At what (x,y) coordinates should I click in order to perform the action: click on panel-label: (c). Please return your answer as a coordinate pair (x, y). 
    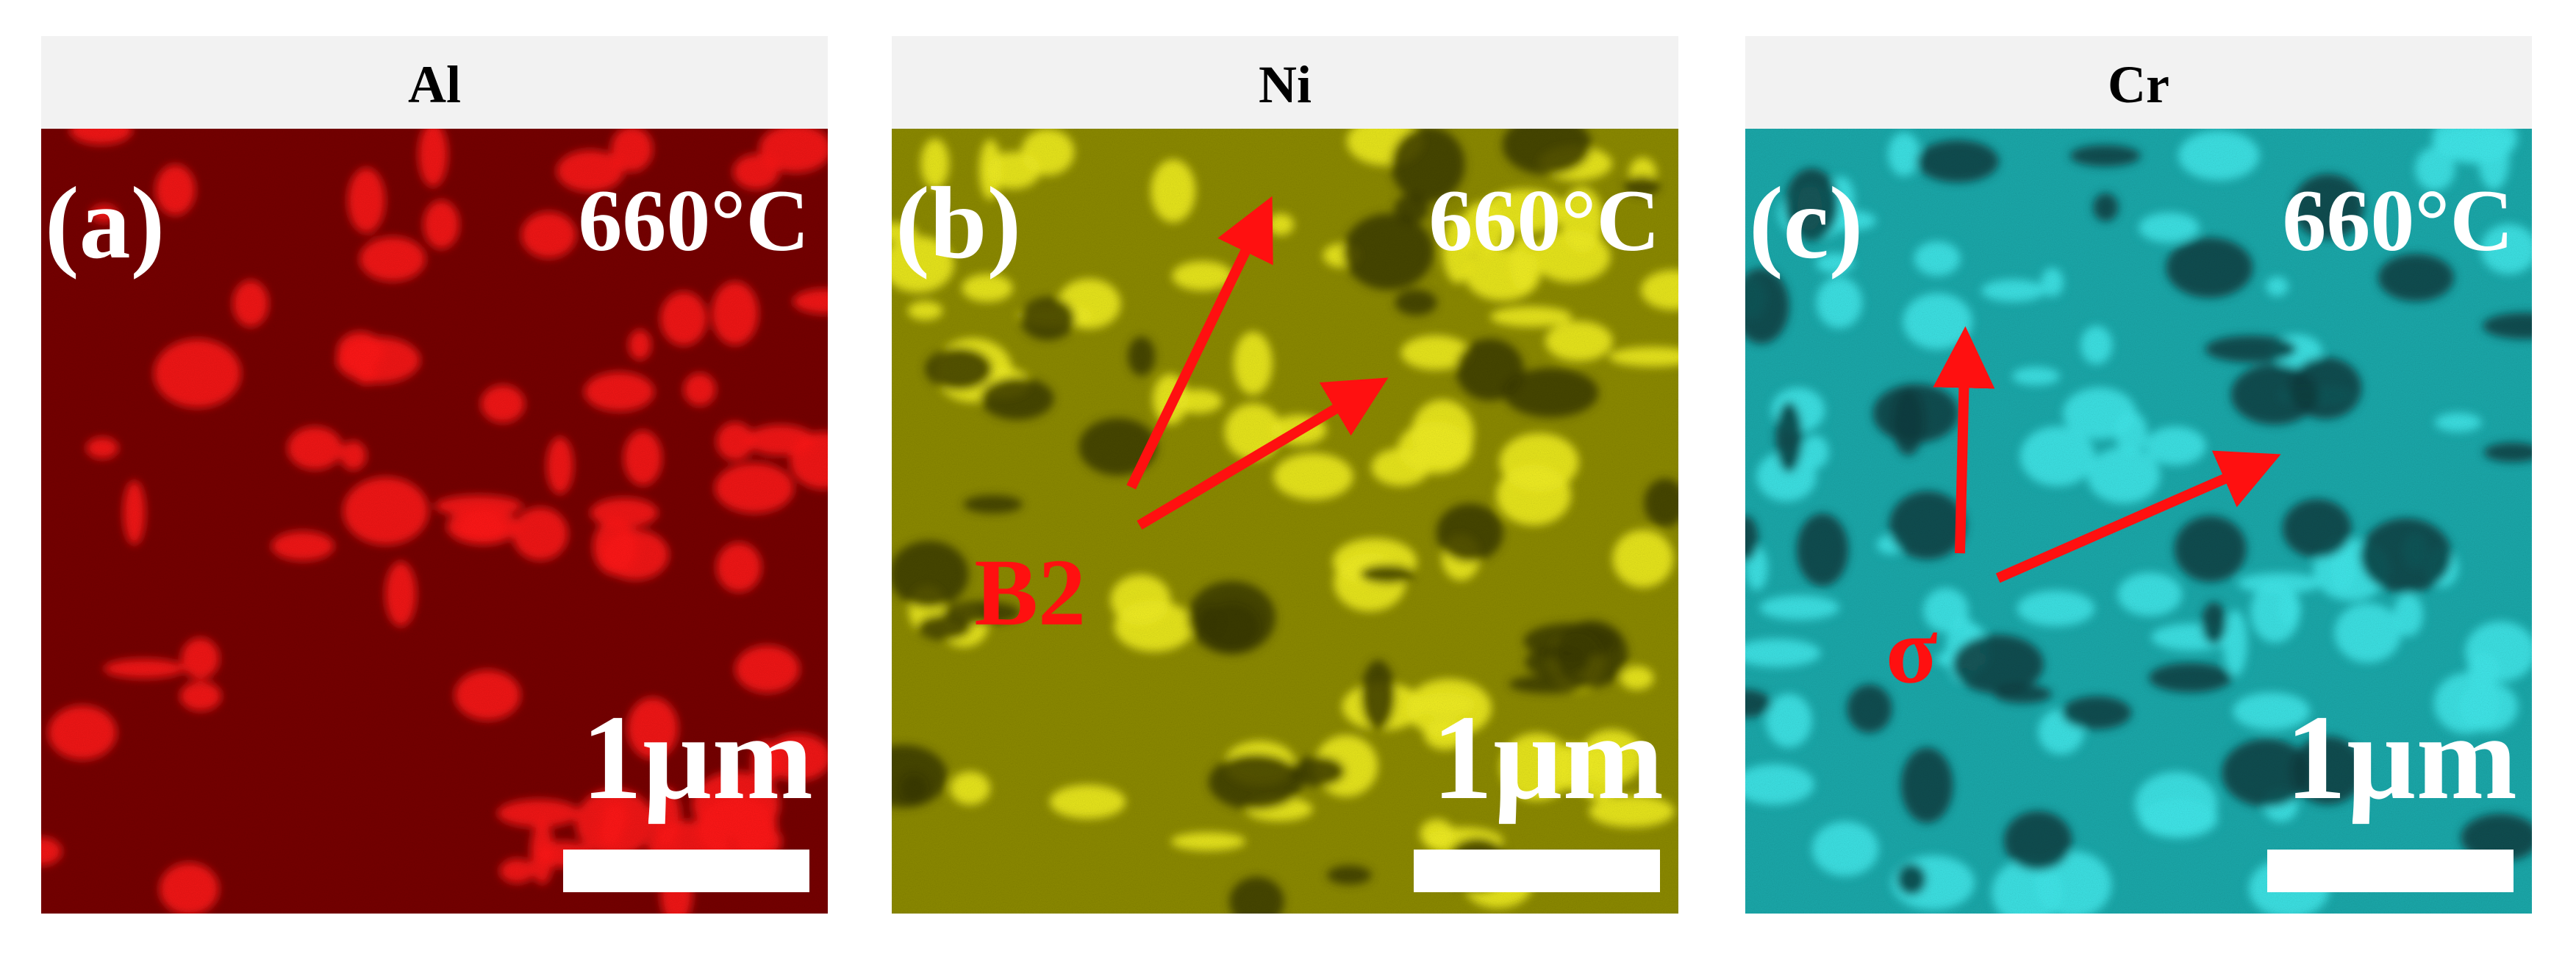
    Looking at the image, I should click on (1806, 223).